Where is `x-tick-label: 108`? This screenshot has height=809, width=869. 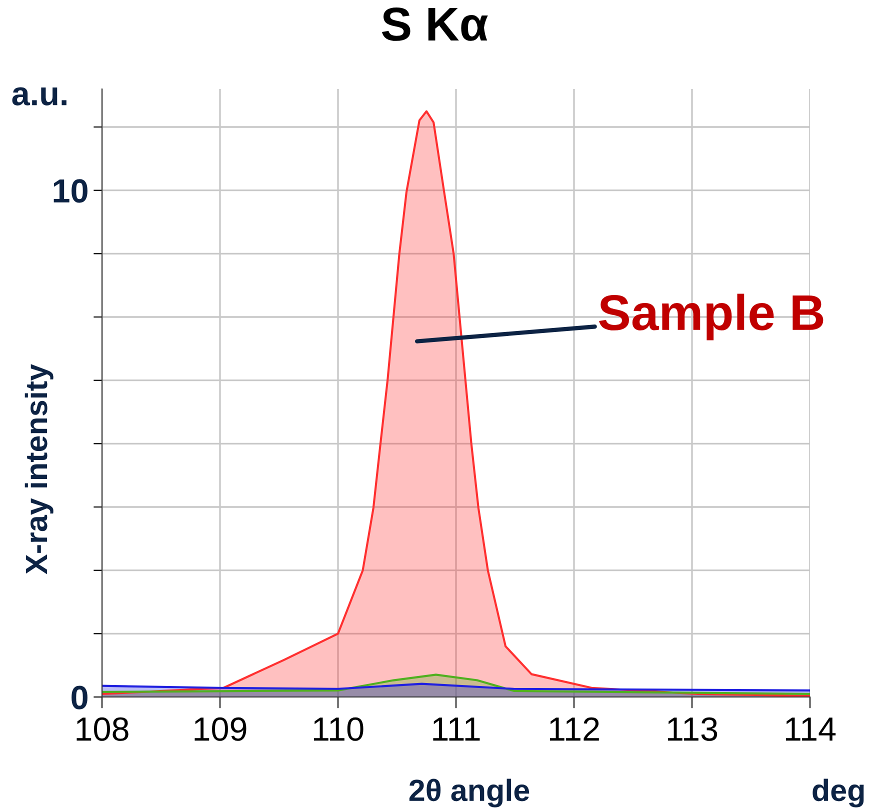
x-tick-label: 108 is located at coordinates (102, 729).